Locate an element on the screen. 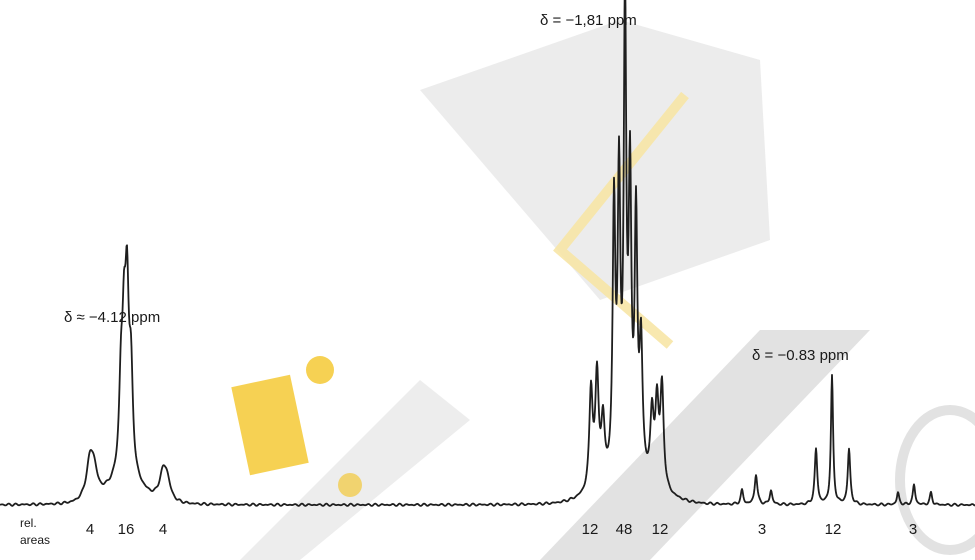 The width and height of the screenshot is (975, 560). rel-areas-label-line-1: rel. is located at coordinates (28, 523).